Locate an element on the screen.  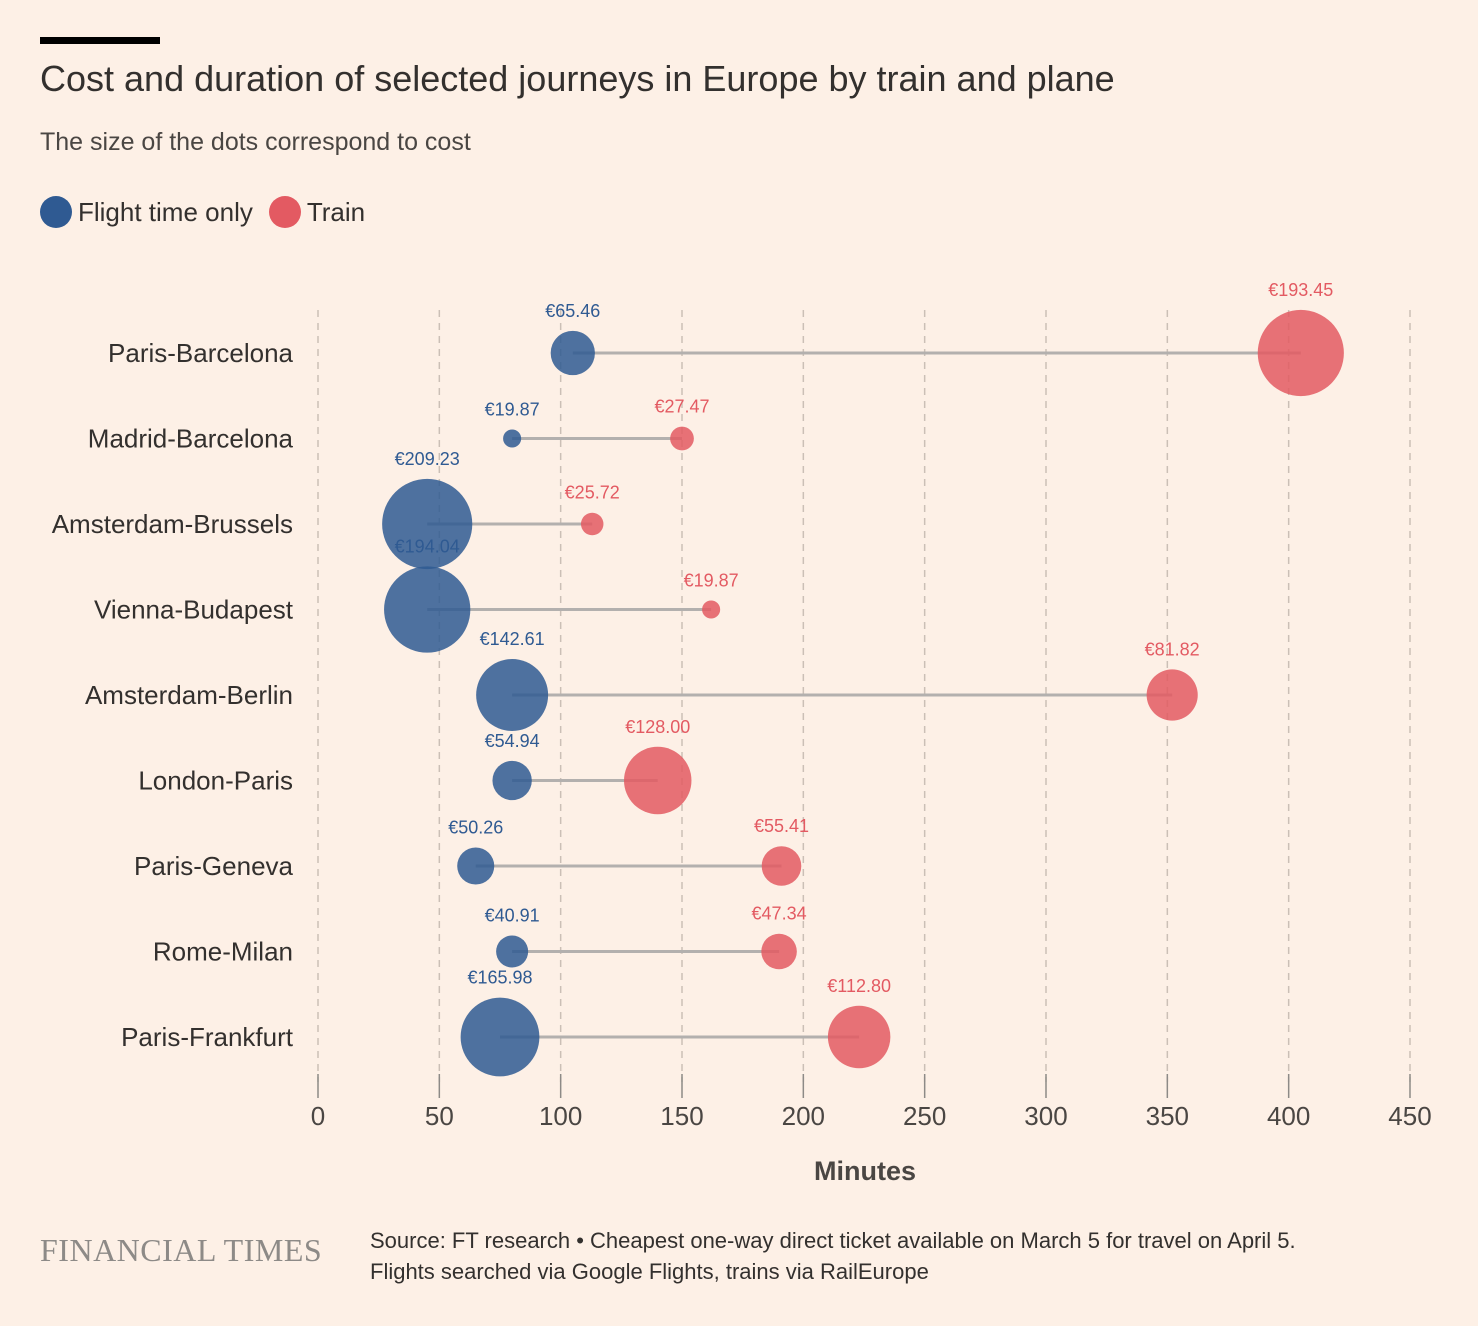
train-cost-label: €193.45 is located at coordinates (1300, 290).